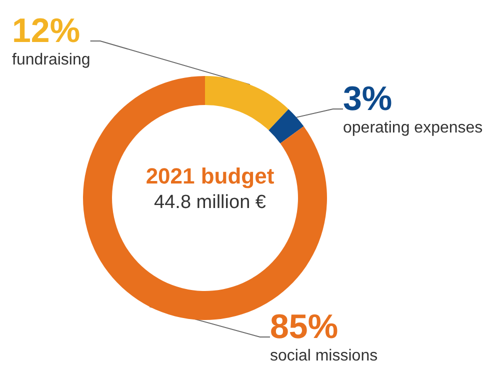  Describe the element at coordinates (46, 31) in the screenshot. I see `data-label: 12%` at that location.